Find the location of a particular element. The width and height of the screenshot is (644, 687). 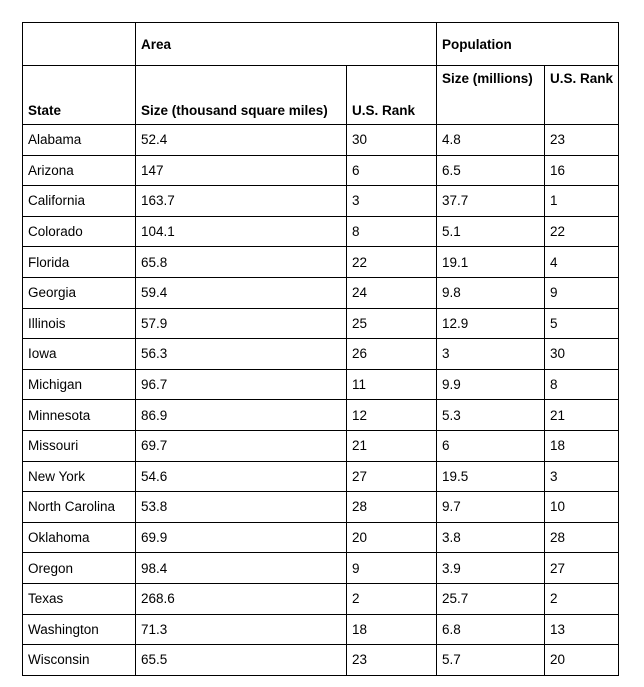

population-rank-cell: 9 is located at coordinates (581, 292).